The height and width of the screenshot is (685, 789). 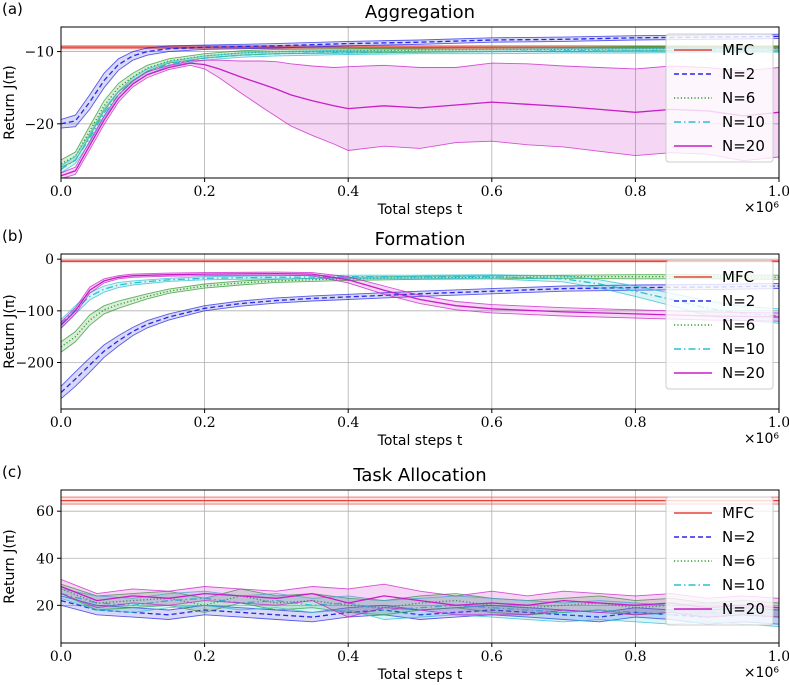 I want to click on panel-label: (c), so click(x=12, y=472).